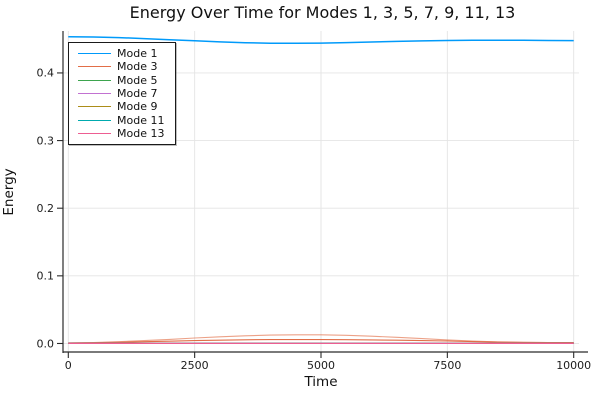 The height and width of the screenshot is (400, 600). What do you see at coordinates (141, 120) in the screenshot?
I see `legend-label: Mode 11` at bounding box center [141, 120].